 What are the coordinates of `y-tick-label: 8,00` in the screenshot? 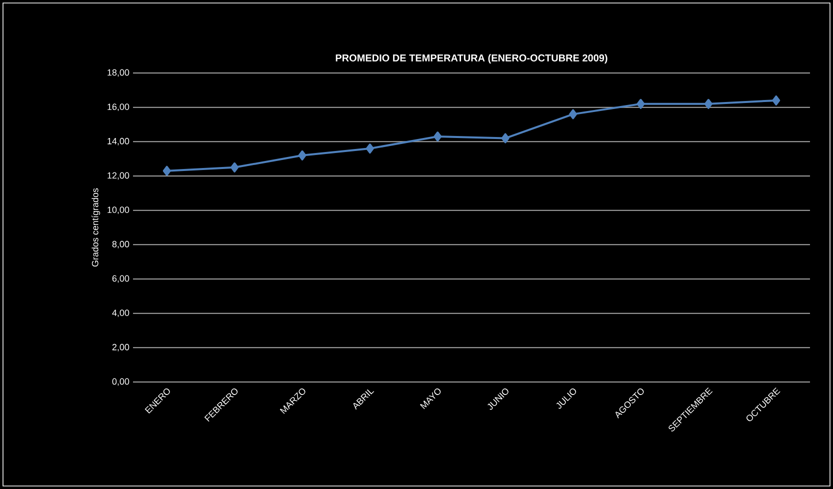 It's located at (121, 244).